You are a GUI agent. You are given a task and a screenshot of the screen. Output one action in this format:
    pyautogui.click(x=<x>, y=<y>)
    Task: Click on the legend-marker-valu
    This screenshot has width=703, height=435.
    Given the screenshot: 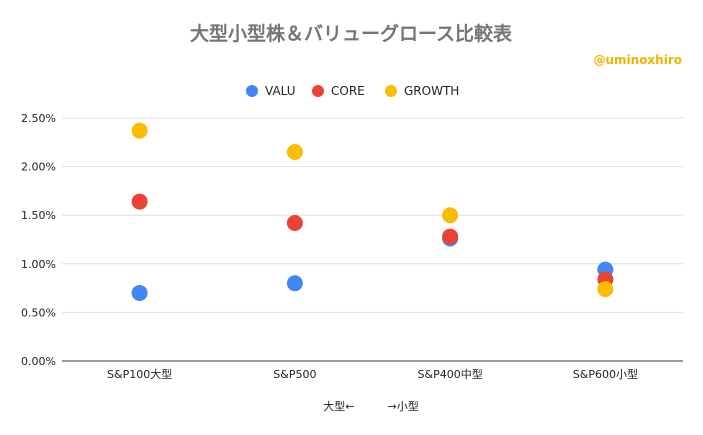 What is the action you would take?
    pyautogui.click(x=252, y=91)
    